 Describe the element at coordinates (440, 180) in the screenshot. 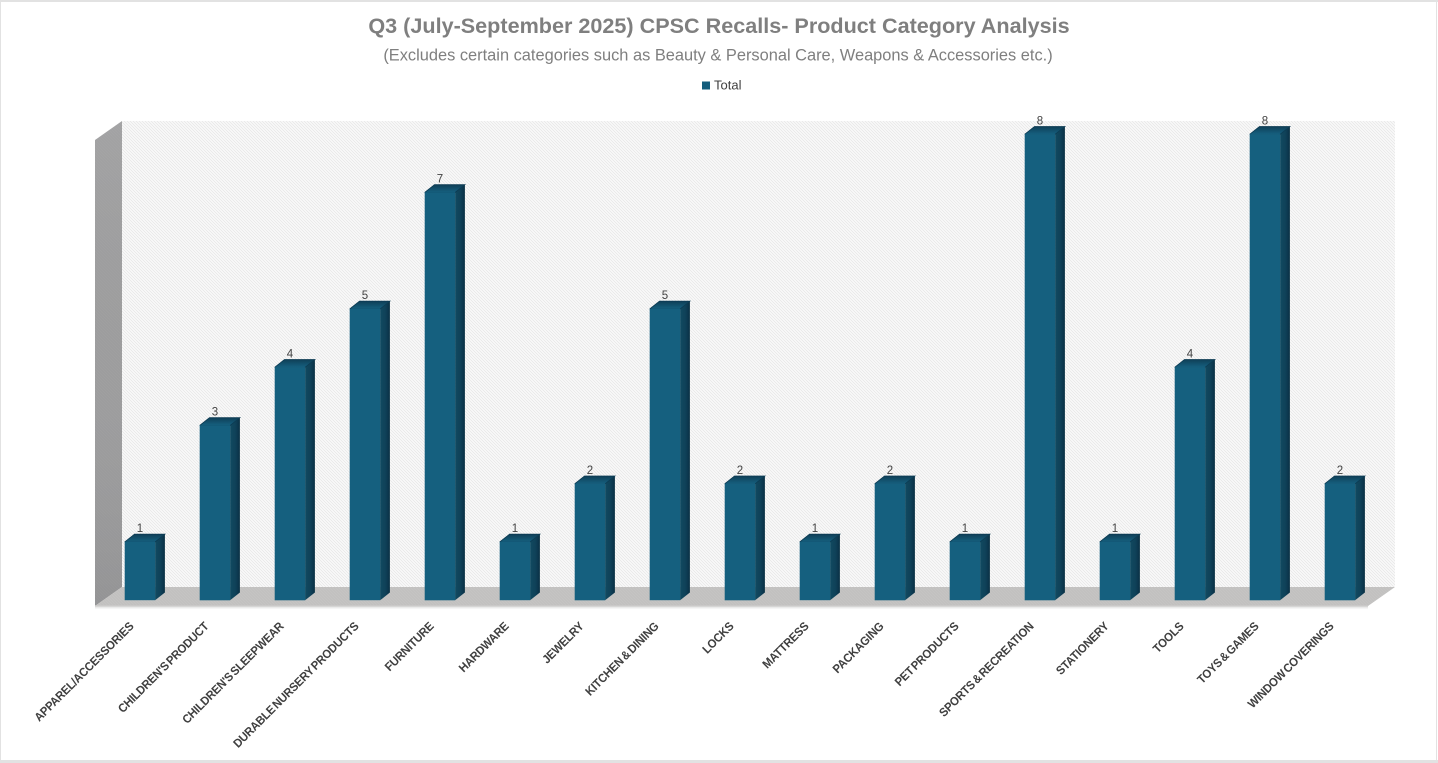

I see `svg-text: 7` at that location.